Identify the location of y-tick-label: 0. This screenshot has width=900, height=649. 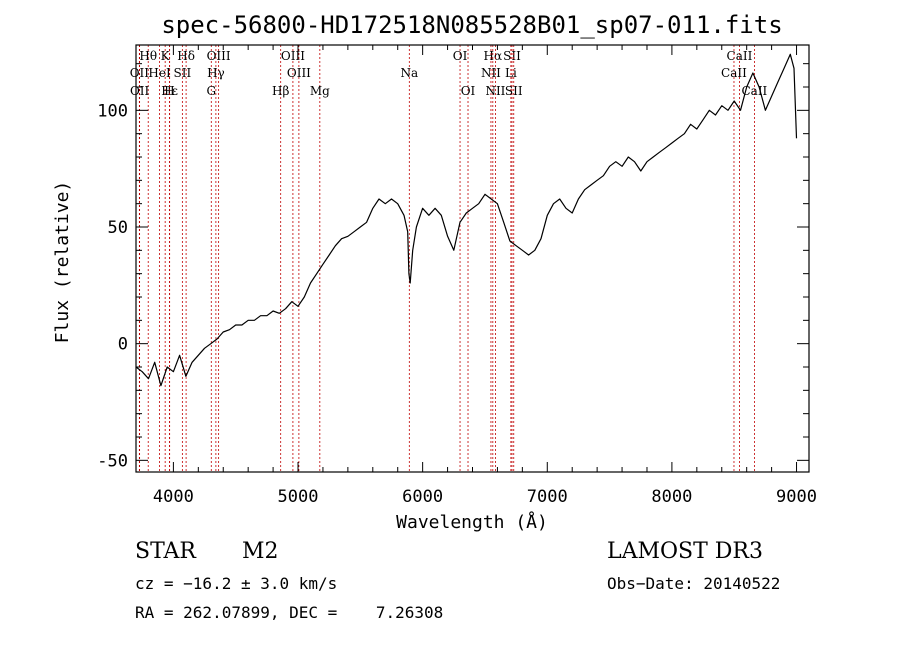
(123, 345).